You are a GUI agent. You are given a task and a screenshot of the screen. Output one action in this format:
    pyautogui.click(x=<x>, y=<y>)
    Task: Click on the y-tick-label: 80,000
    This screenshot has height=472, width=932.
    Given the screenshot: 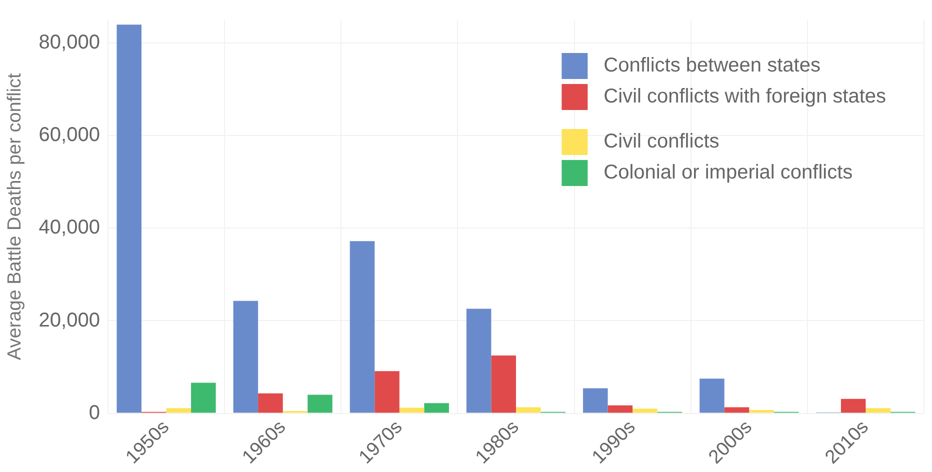 What is the action you would take?
    pyautogui.click(x=69, y=43)
    